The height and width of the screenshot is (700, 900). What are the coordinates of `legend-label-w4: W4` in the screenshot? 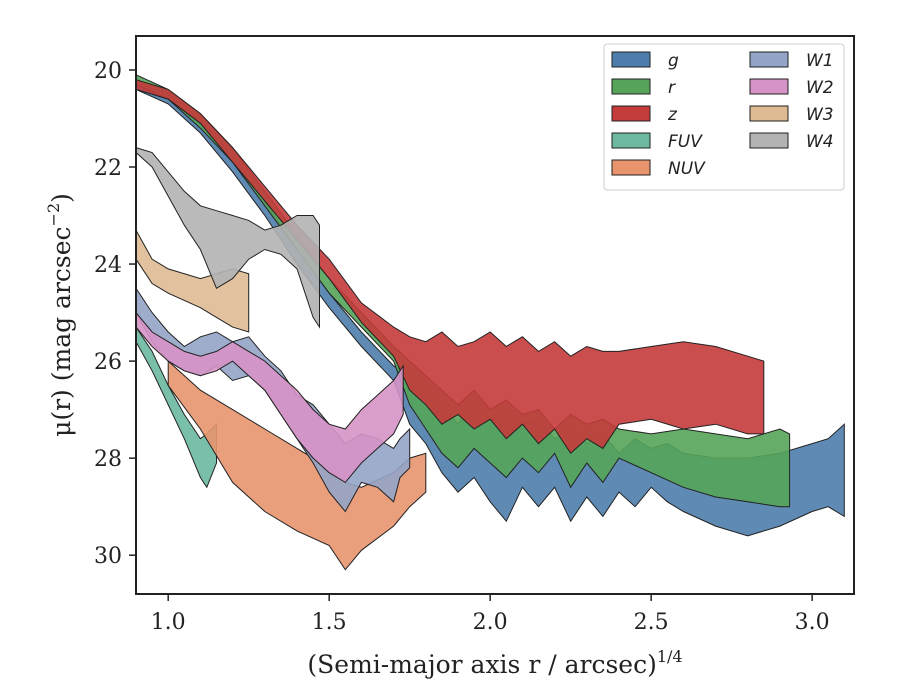 It's located at (820, 142).